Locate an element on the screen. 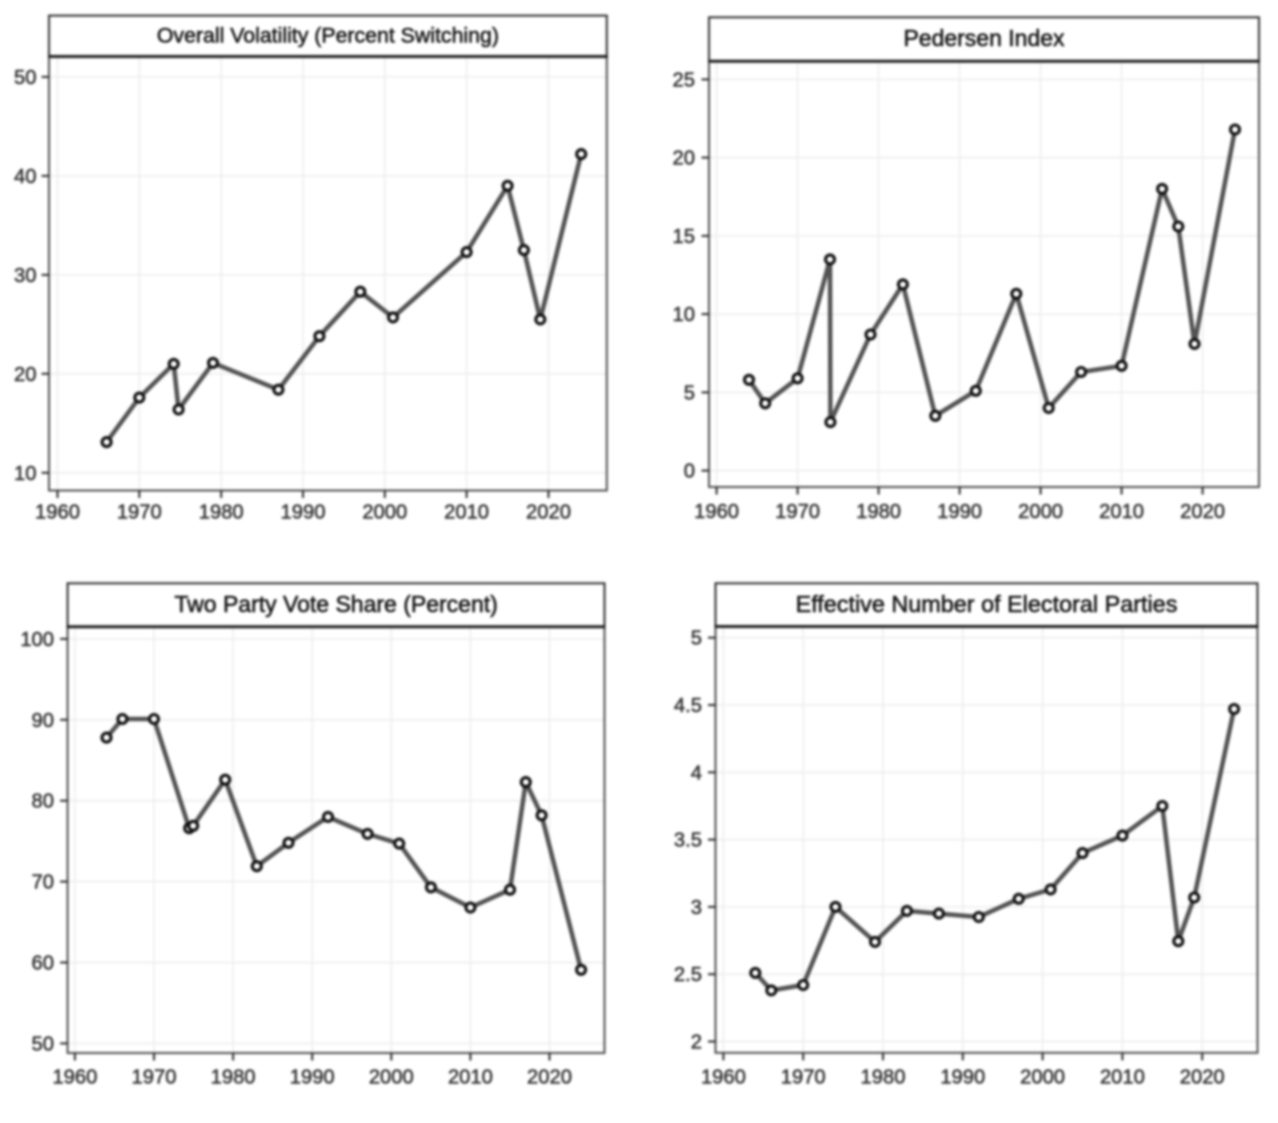  svg-text: 3 is located at coordinates (696, 908).